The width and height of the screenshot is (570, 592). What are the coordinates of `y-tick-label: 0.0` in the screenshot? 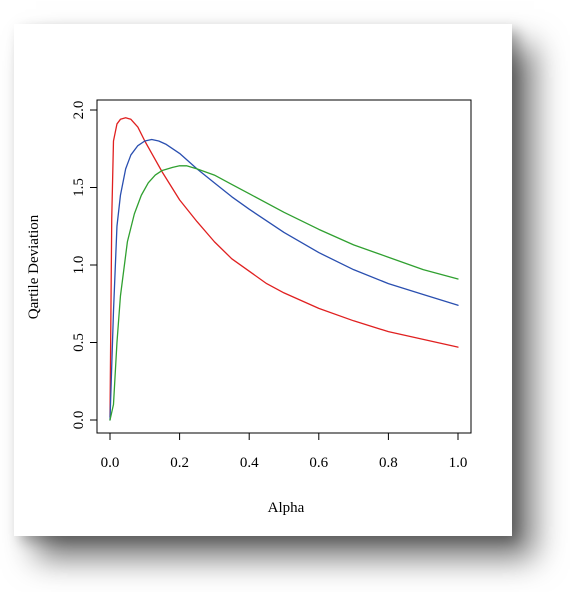 It's located at (79, 420).